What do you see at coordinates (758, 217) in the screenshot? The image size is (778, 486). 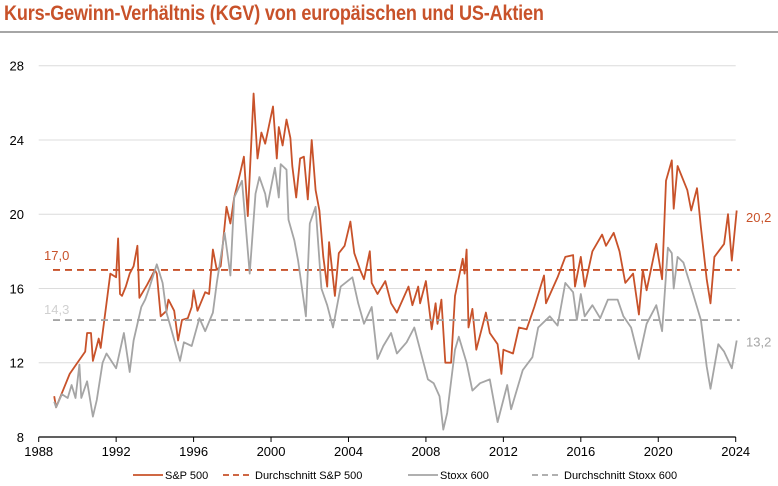 I see `end-label-sp500: 20,2` at bounding box center [758, 217].